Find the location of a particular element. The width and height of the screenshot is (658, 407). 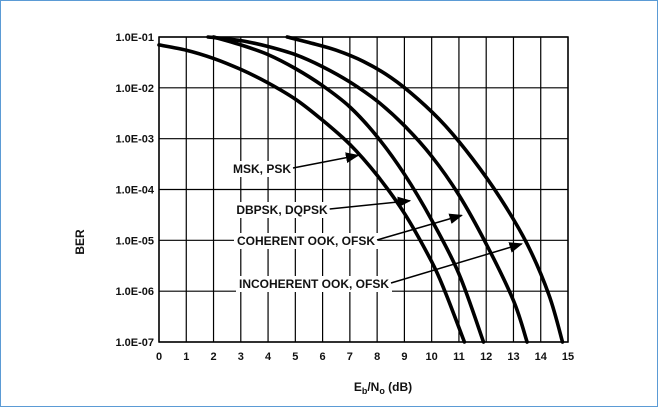

y-tick-label: 1.0E-01 is located at coordinates (134, 38).